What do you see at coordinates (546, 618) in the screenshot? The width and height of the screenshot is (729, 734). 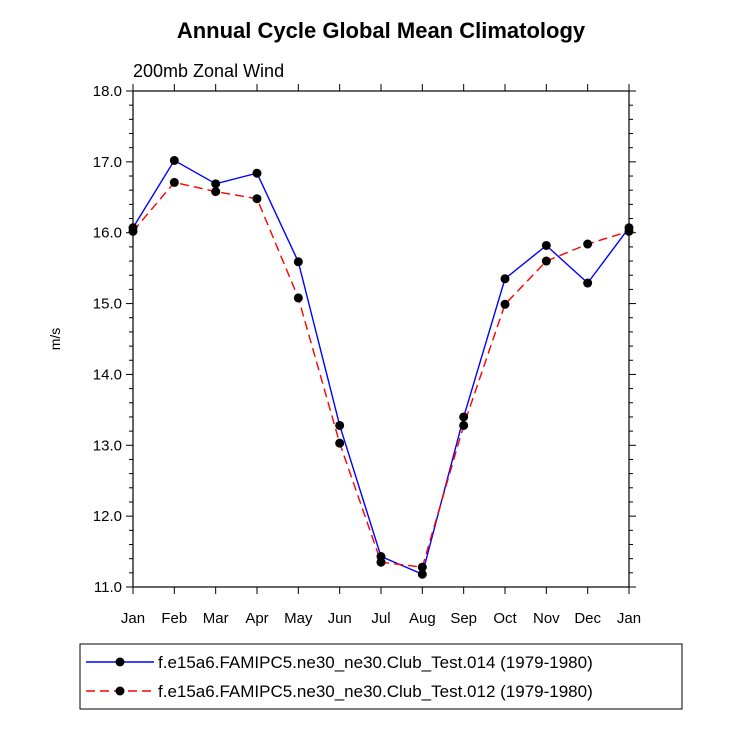 I see `x-tick-label: Nov` at bounding box center [546, 618].